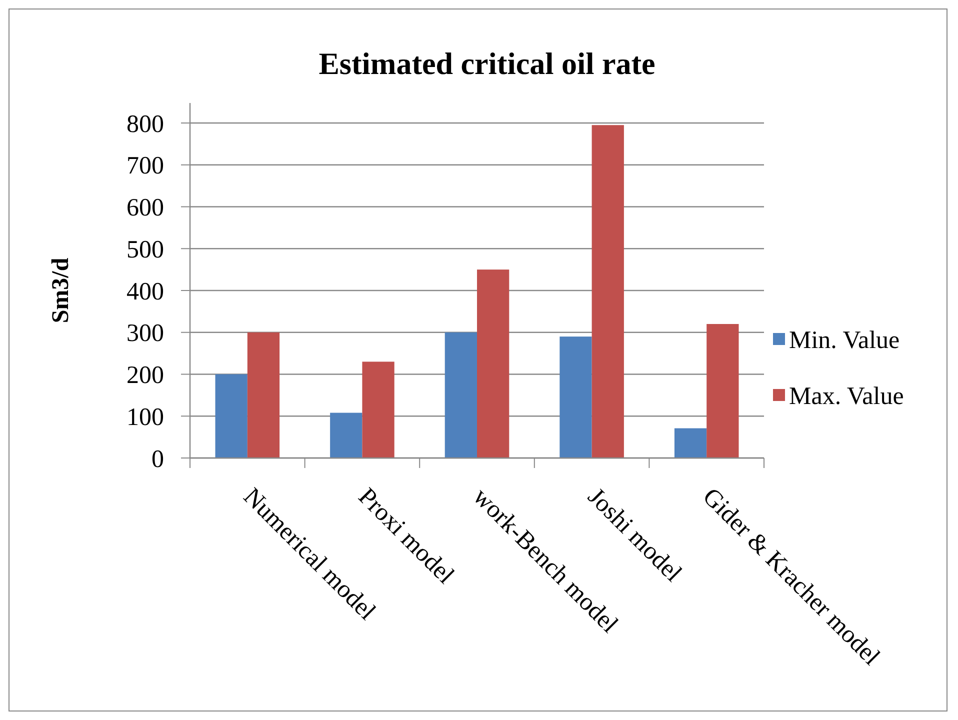 This screenshot has height=720, width=958. I want to click on y-tick-label: 0, so click(158, 459).